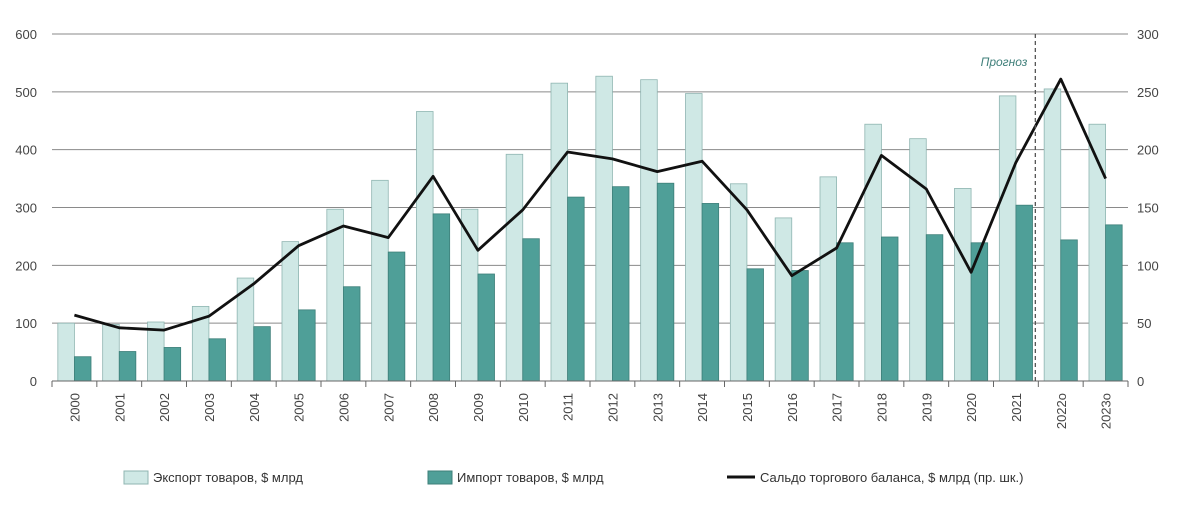 This screenshot has height=510, width=1200. What do you see at coordinates (388, 407) in the screenshot?
I see `x-tick-label: 2007` at bounding box center [388, 407].